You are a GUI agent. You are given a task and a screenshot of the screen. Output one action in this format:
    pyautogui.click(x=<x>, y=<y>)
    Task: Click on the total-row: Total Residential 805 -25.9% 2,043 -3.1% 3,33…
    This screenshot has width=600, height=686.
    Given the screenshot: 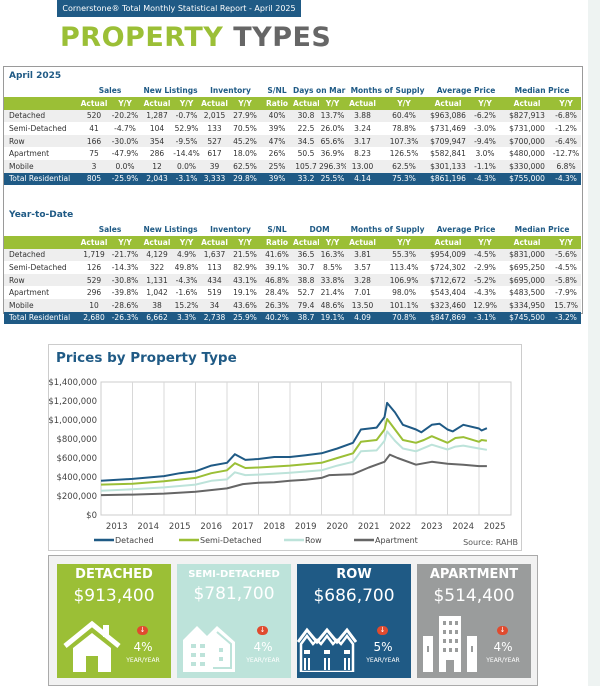 What is the action you would take?
    pyautogui.click(x=293, y=179)
    